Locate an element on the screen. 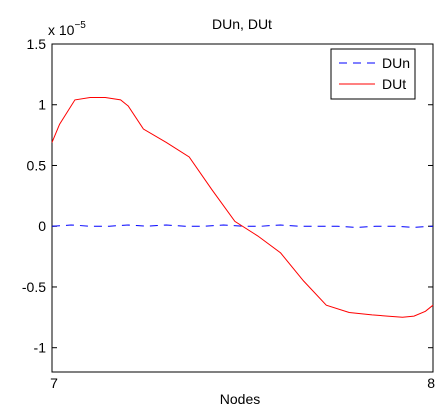 This screenshot has height=410, width=435. series-line-dun is located at coordinates (242, 226).